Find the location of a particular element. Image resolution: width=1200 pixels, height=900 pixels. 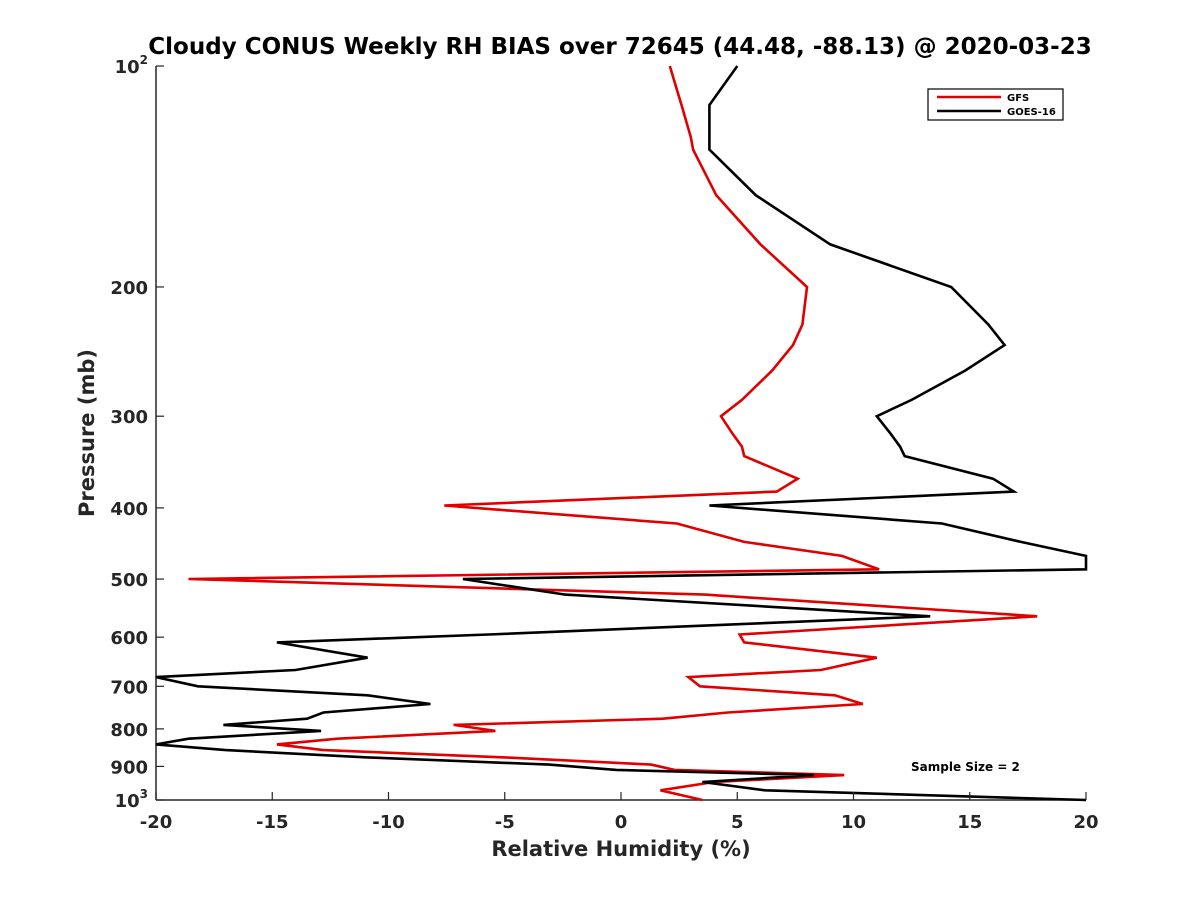

y-tick-label: 900 is located at coordinates (129, 767).